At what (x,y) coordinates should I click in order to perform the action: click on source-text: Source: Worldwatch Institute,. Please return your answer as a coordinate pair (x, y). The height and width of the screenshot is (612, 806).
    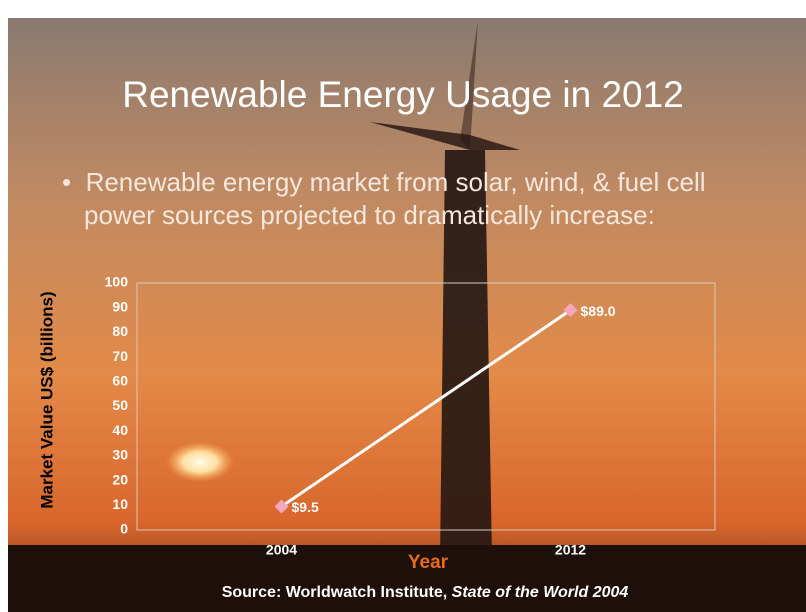
    Looking at the image, I should click on (335, 592).